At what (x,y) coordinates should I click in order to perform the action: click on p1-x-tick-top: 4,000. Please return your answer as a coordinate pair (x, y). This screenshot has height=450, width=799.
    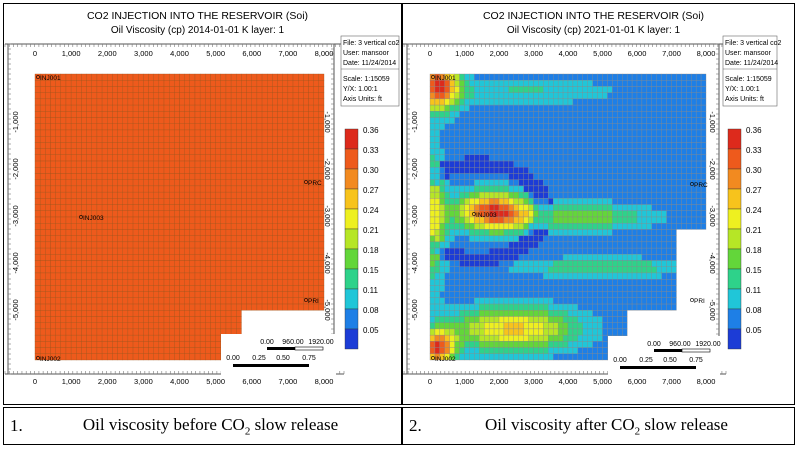
    Looking at the image, I should click on (179, 53).